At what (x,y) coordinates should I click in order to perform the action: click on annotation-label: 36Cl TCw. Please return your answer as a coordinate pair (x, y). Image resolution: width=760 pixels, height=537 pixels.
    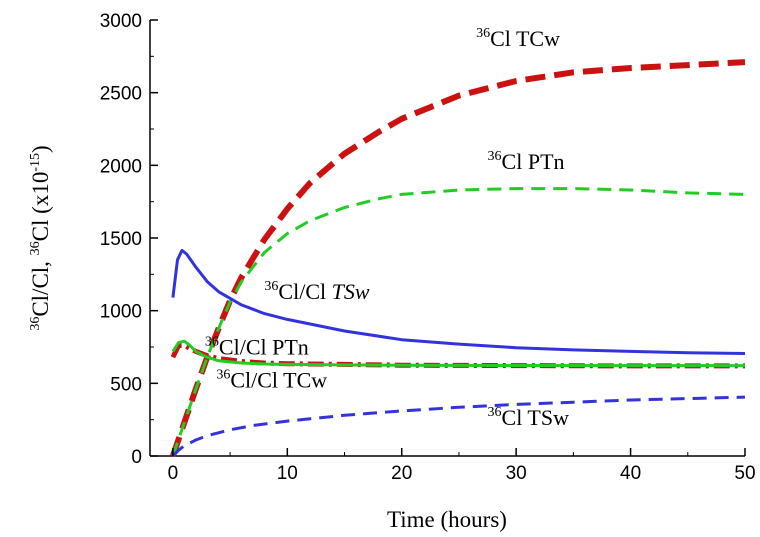
    Looking at the image, I should click on (518, 38).